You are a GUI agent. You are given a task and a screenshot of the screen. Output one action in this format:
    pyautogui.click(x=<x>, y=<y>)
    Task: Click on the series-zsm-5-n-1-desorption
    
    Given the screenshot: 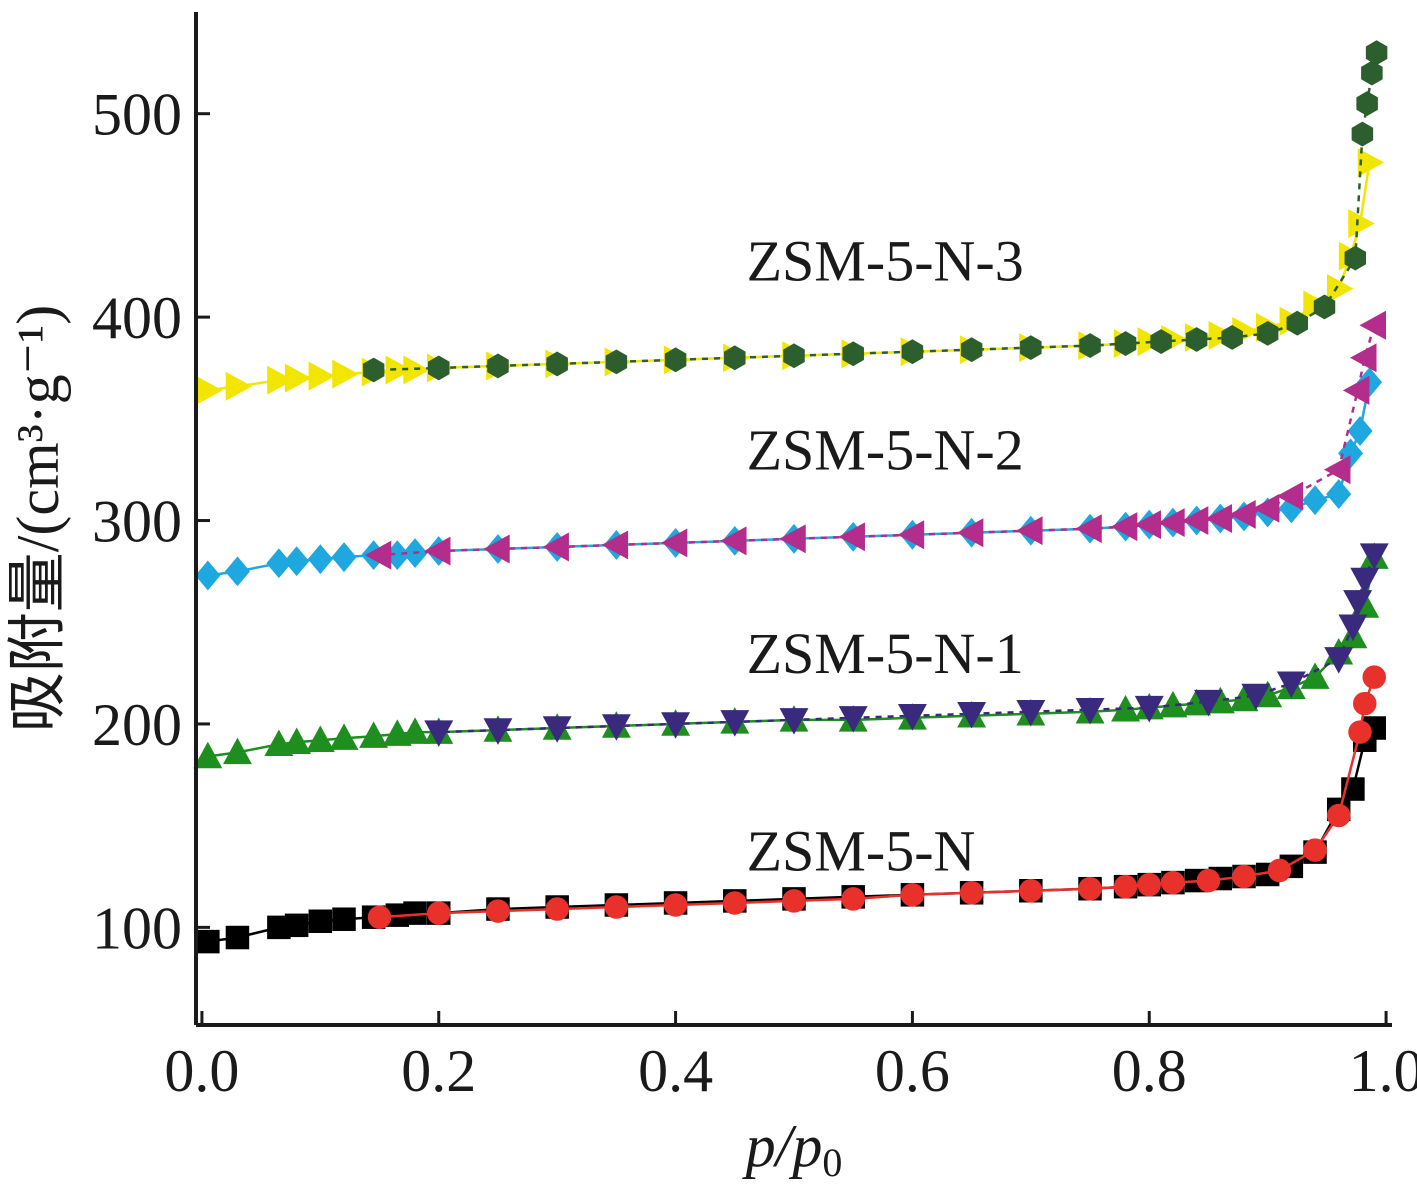 What is the action you would take?
    pyautogui.click(x=906, y=645)
    